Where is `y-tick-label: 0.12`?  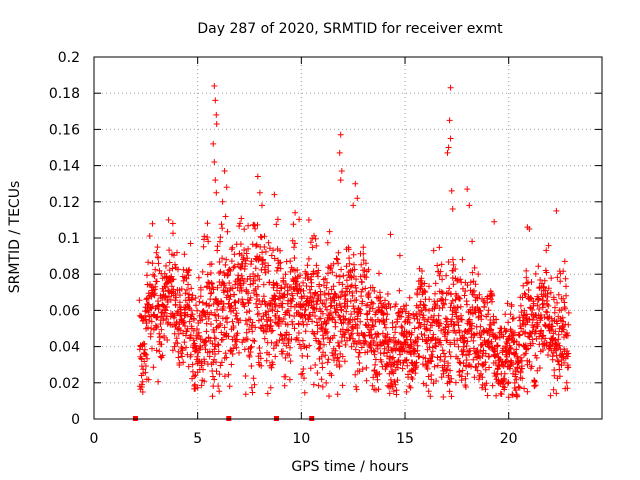 y-tick-label: 0.12 is located at coordinates (64, 203).